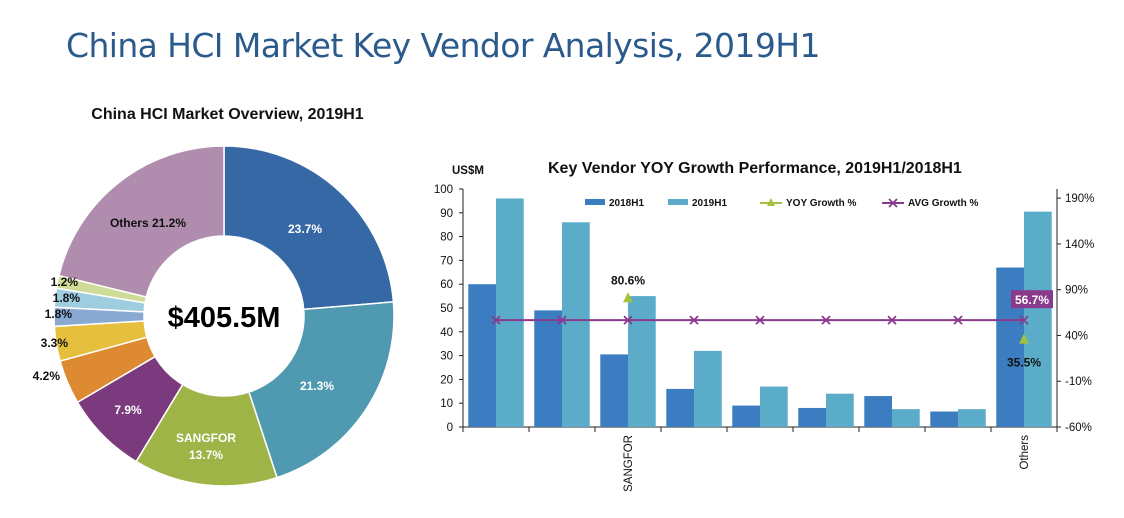 This screenshot has width=1124, height=518. What do you see at coordinates (446, 404) in the screenshot?
I see `y-tick-label: 10` at bounding box center [446, 404].